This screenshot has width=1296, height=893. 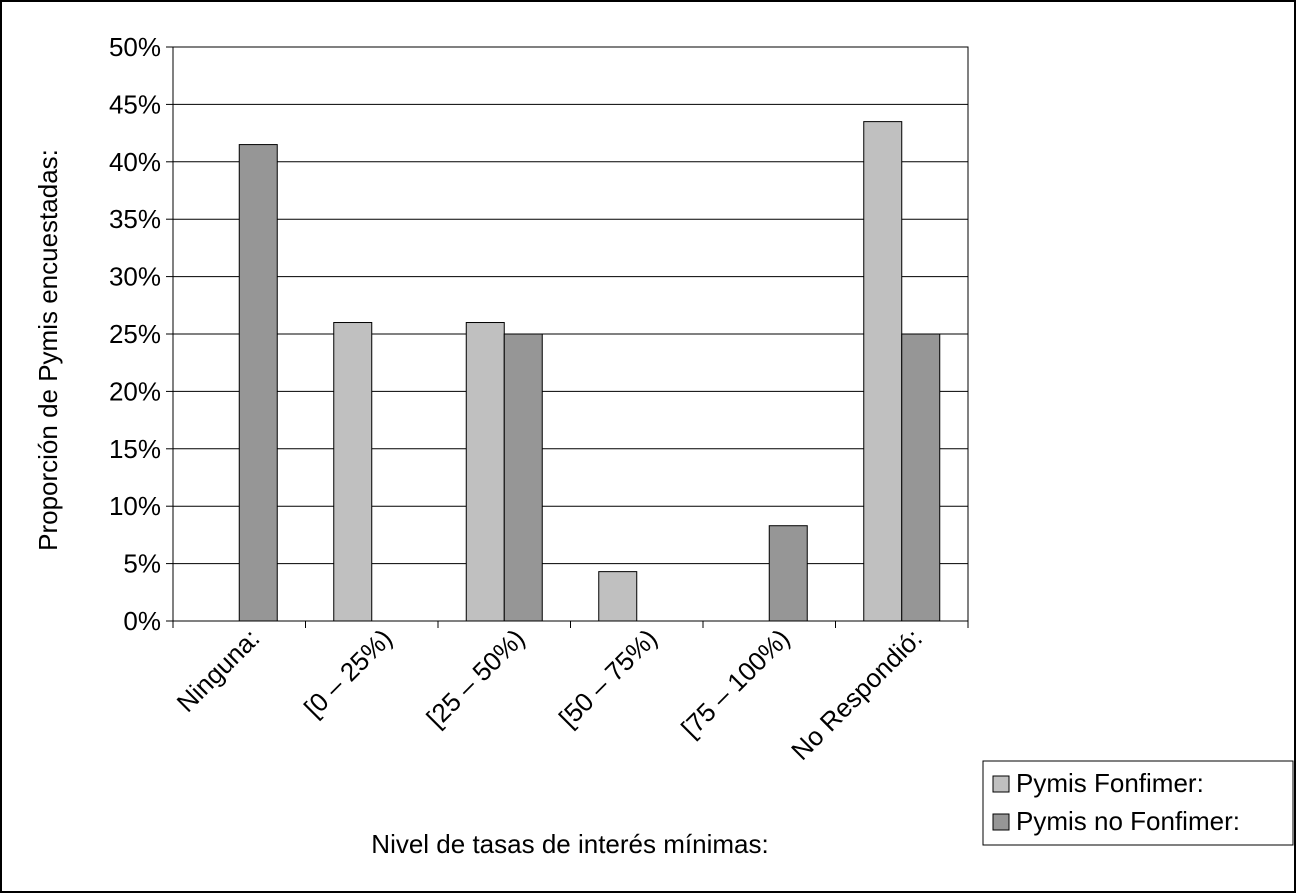 I want to click on y-tick-label: 30%, so click(x=135, y=277).